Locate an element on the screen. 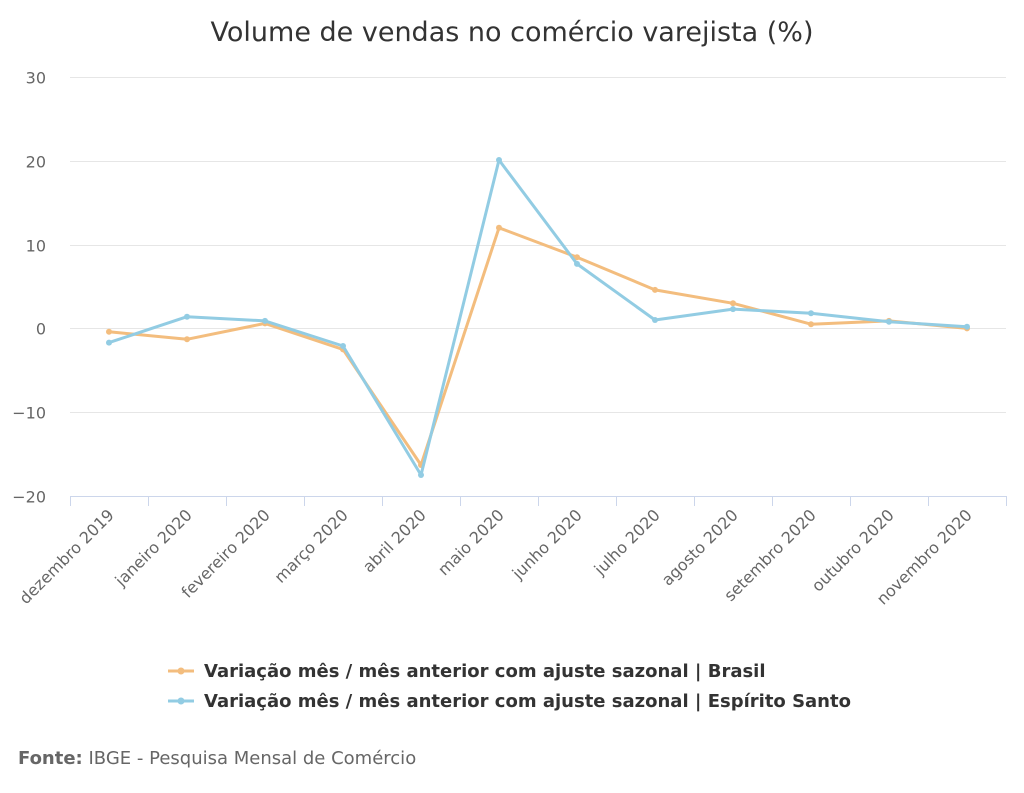  x-tick-label: maio 2020 is located at coordinates (471, 542).